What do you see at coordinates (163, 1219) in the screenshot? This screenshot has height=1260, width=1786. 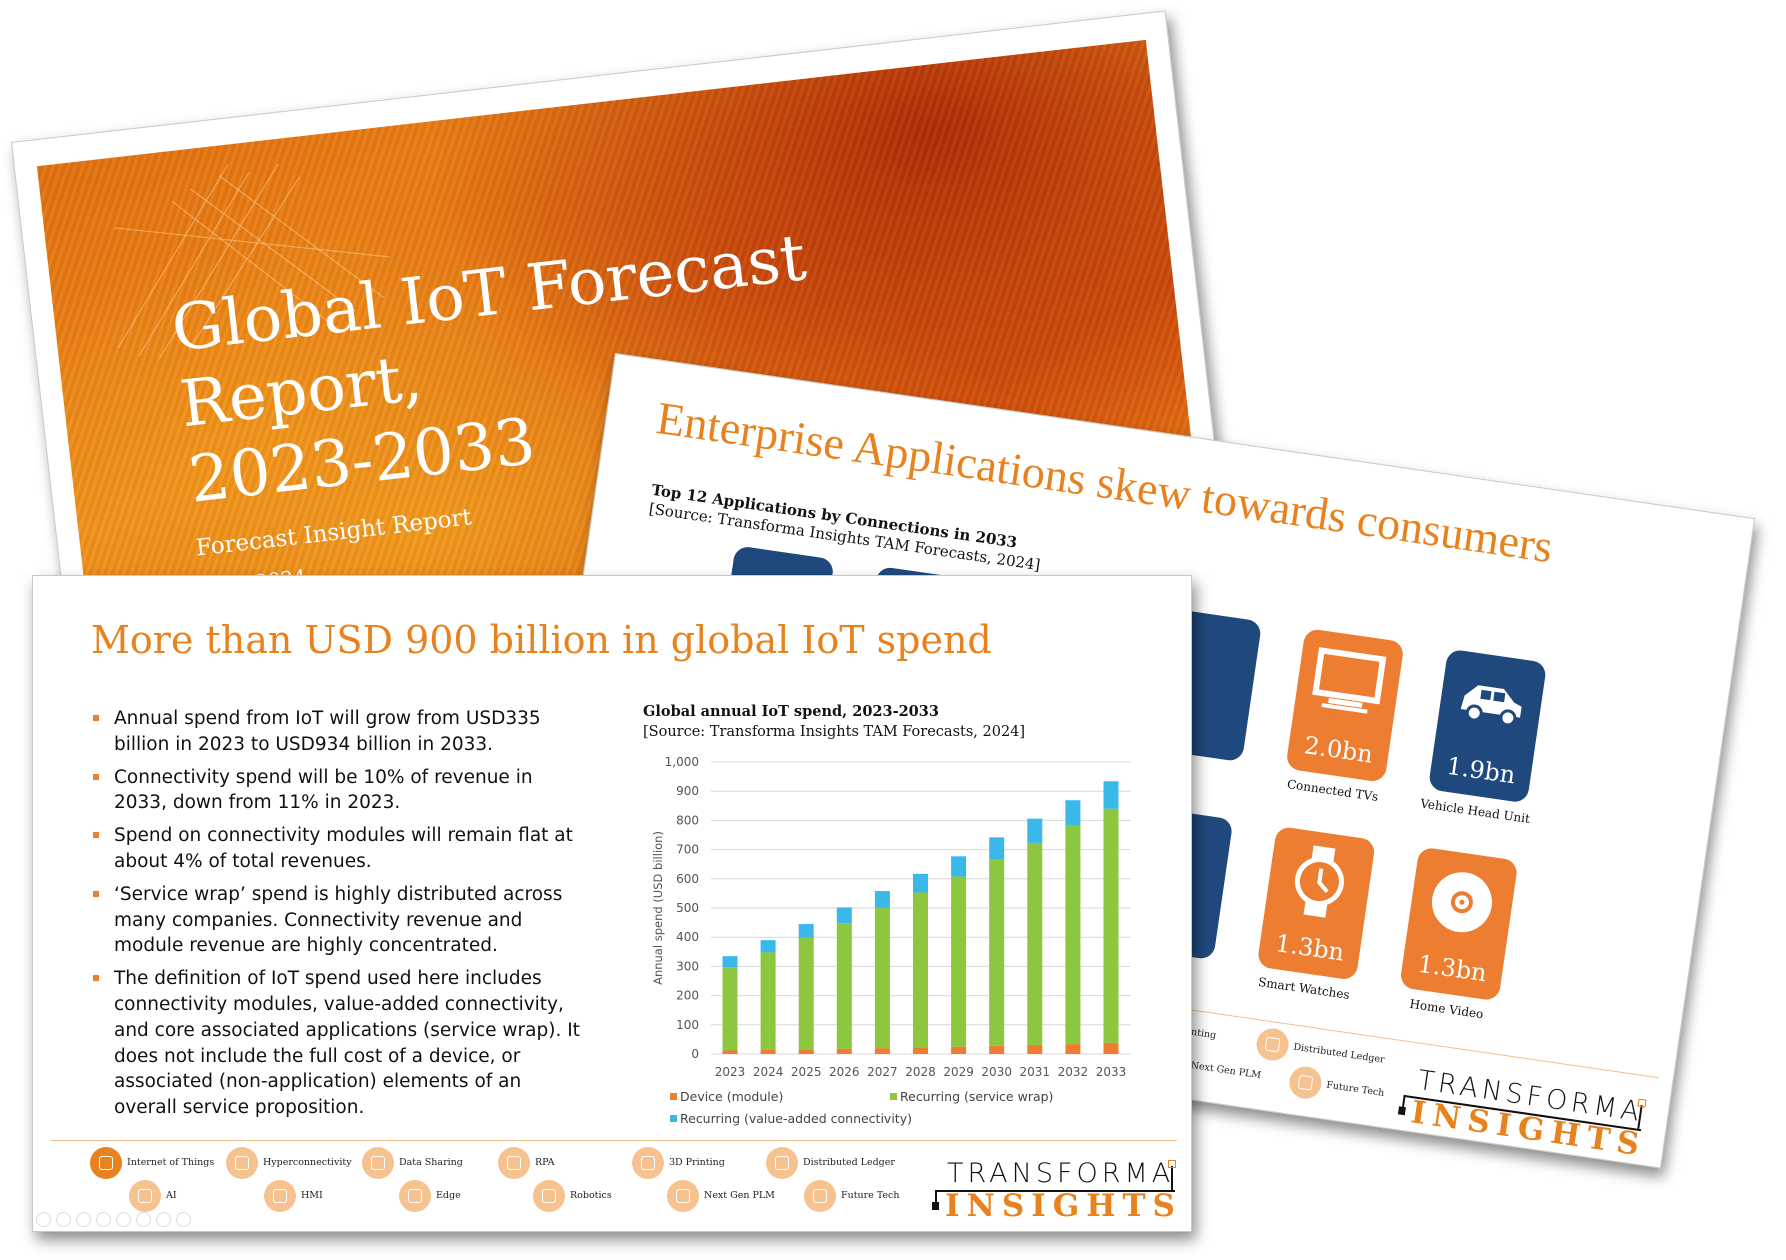 I see `camera-icon` at bounding box center [163, 1219].